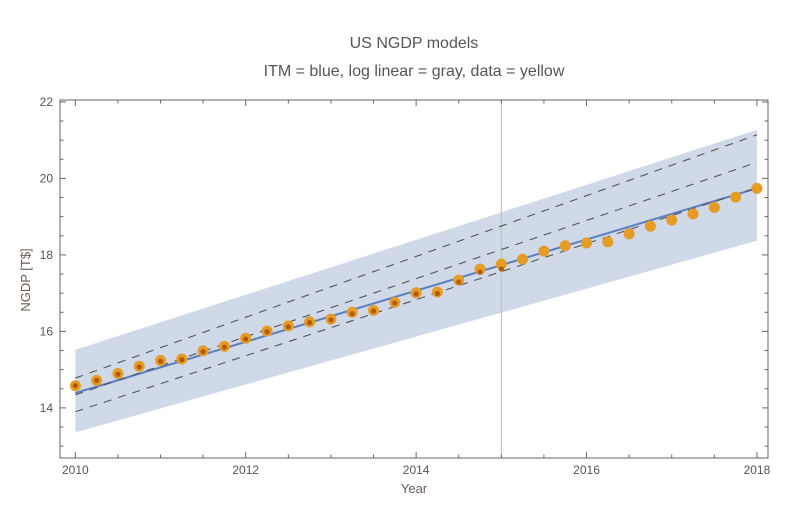 The height and width of the screenshot is (519, 792). What do you see at coordinates (245, 470) in the screenshot?
I see `x-tick-label: 2012` at bounding box center [245, 470].